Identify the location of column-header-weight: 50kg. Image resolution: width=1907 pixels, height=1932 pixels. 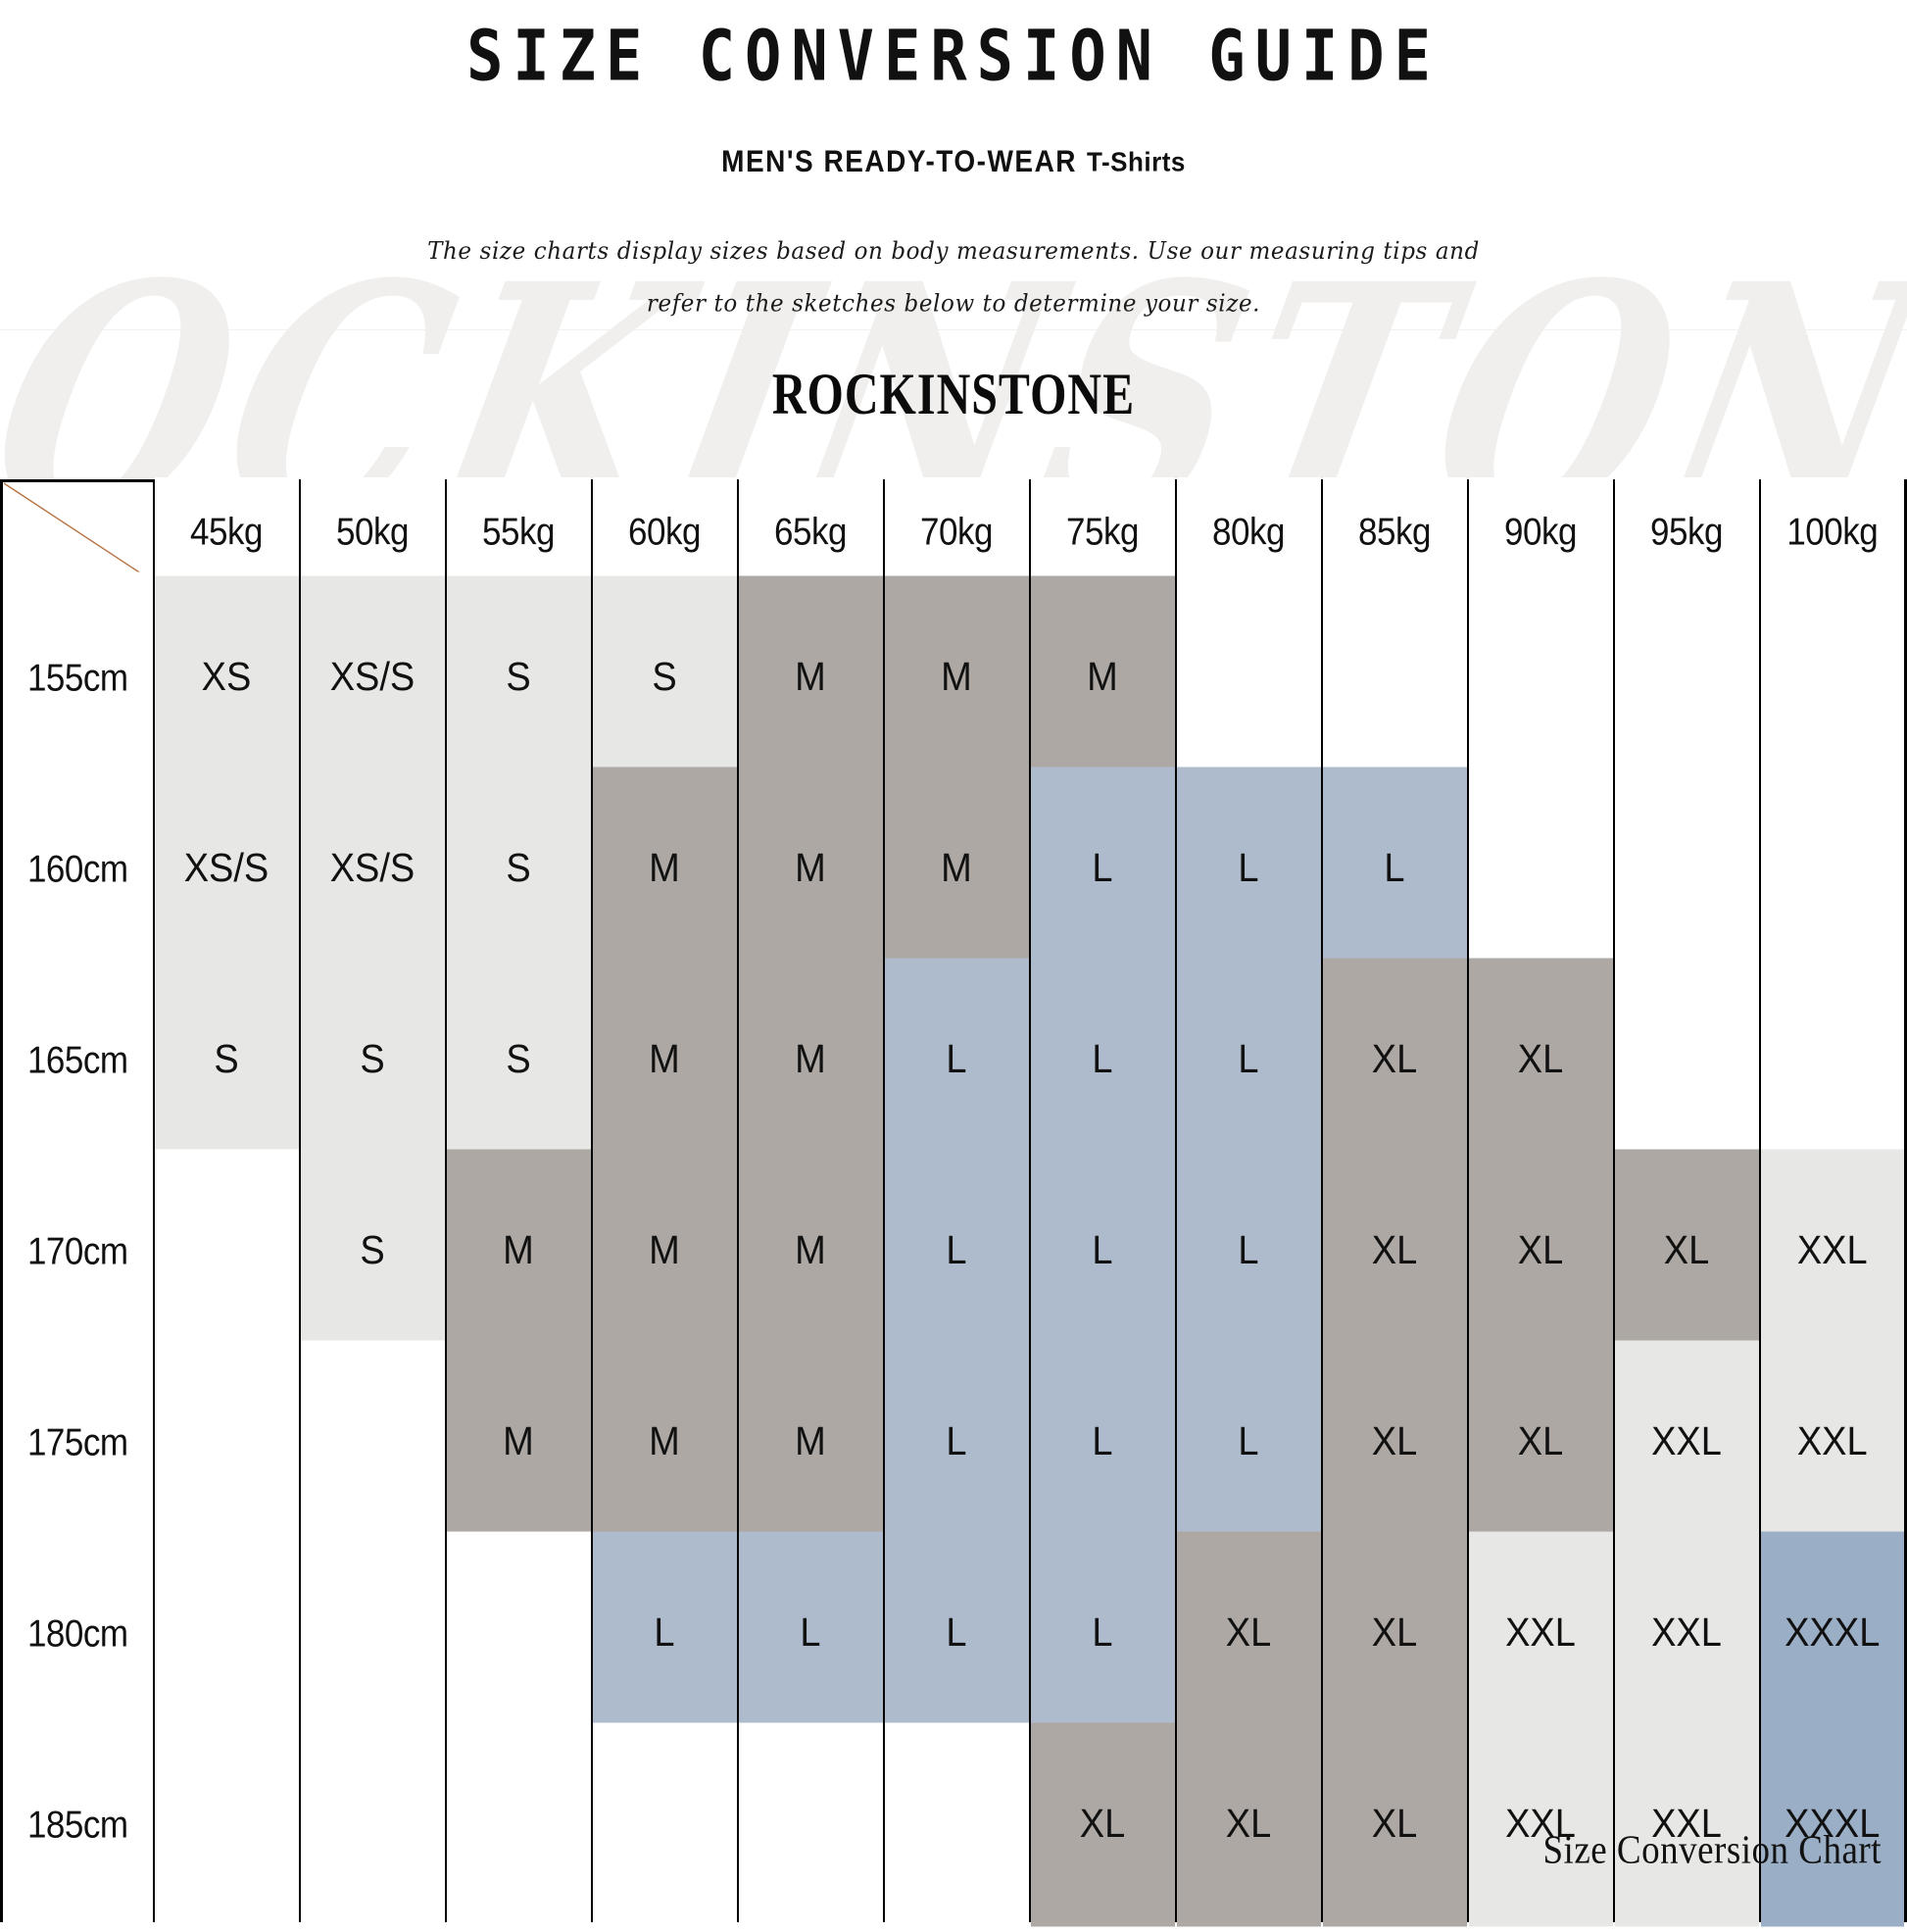
(372, 531).